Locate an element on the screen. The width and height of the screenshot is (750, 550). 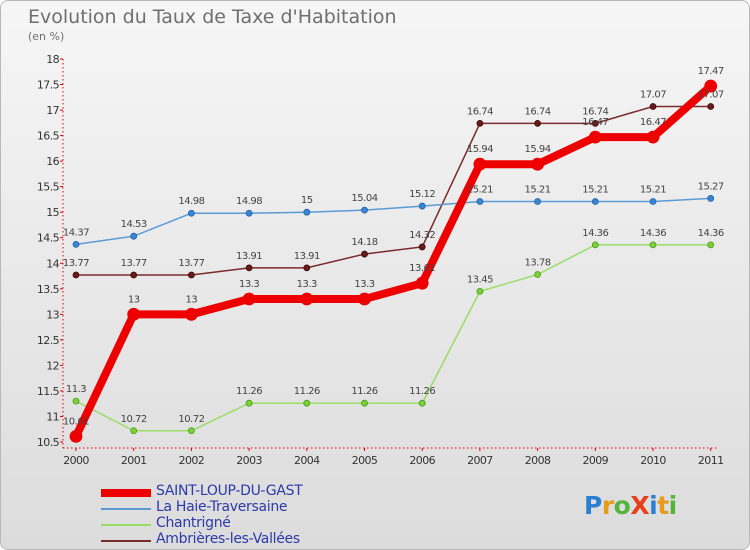
y-tick-label: 15 is located at coordinates (52, 212).